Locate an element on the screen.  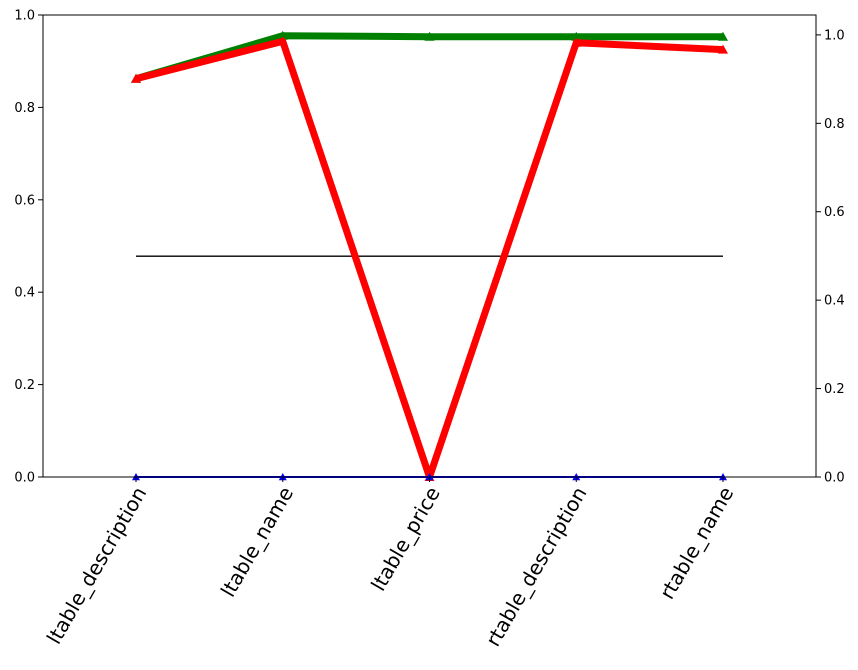
left-axis: 0.0 0.2 0.4 0.6 0.8 1.0 is located at coordinates (28, 247).